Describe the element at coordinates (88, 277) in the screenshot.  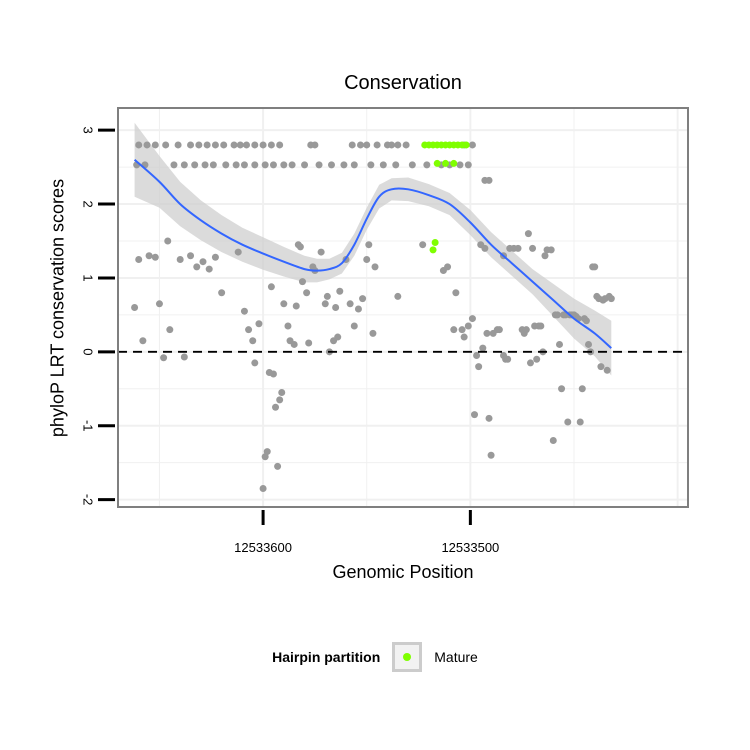
I see `y-tick-label: 1` at that location.